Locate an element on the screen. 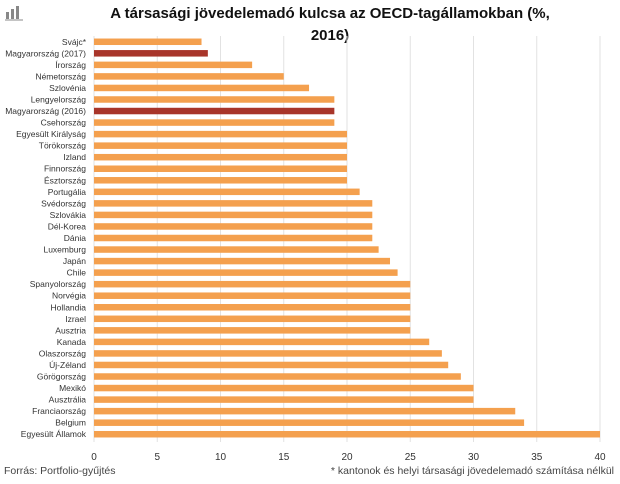 The width and height of the screenshot is (620, 484). x-tick-label: 10 is located at coordinates (221, 457).